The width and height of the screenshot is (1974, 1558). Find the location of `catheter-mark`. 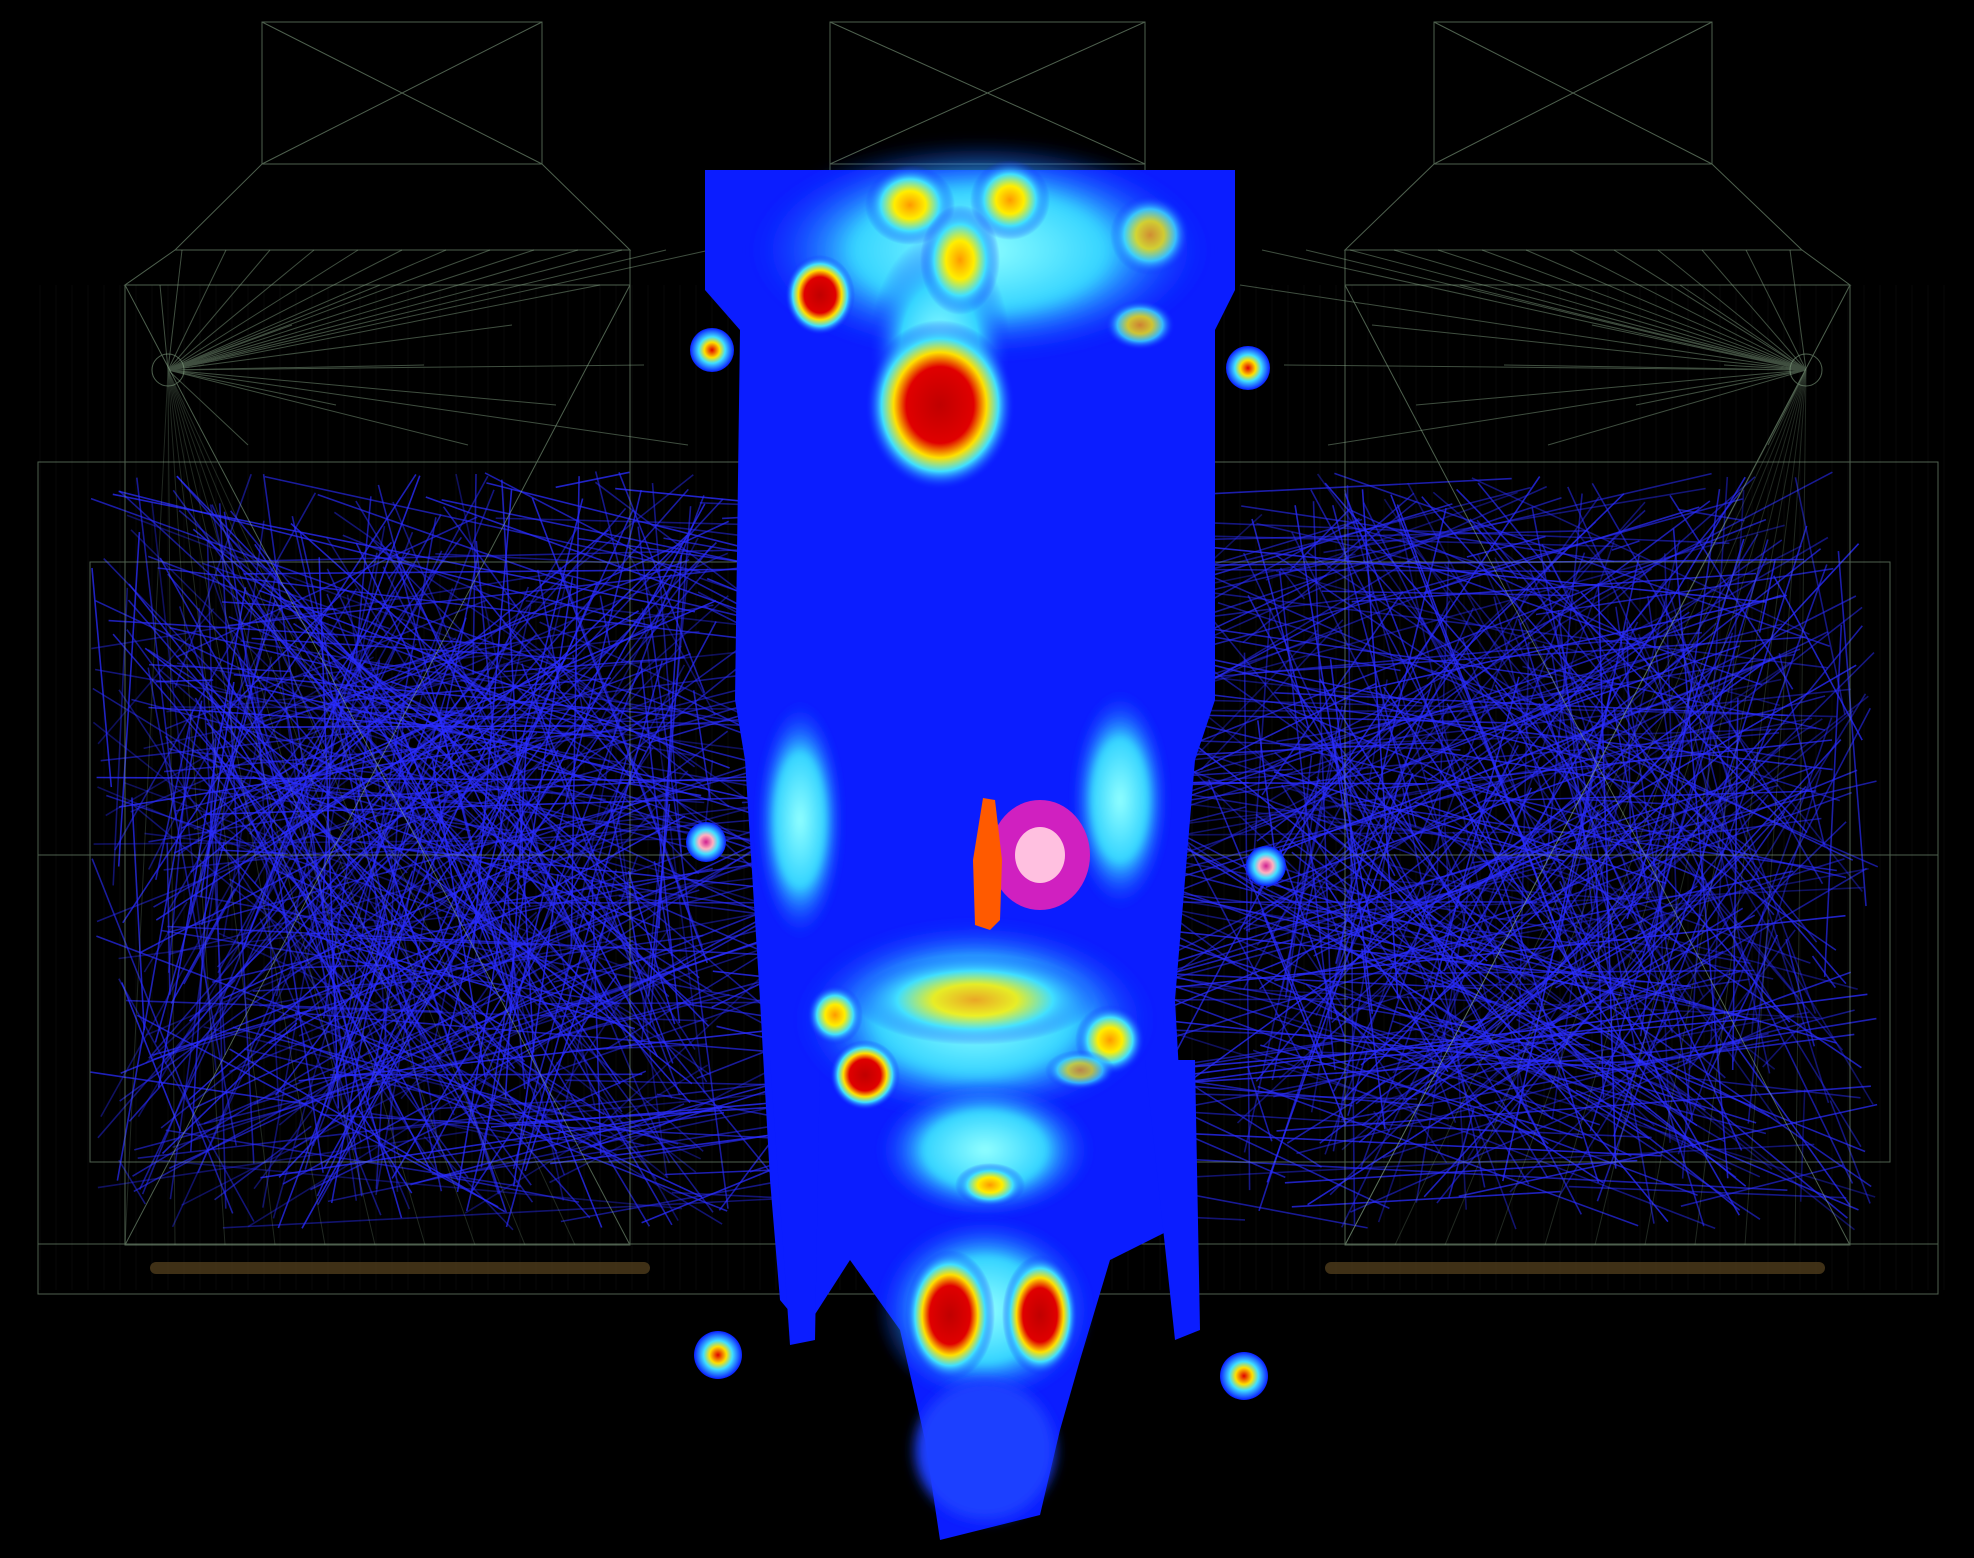

catheter-mark is located at coordinates (987, 864).